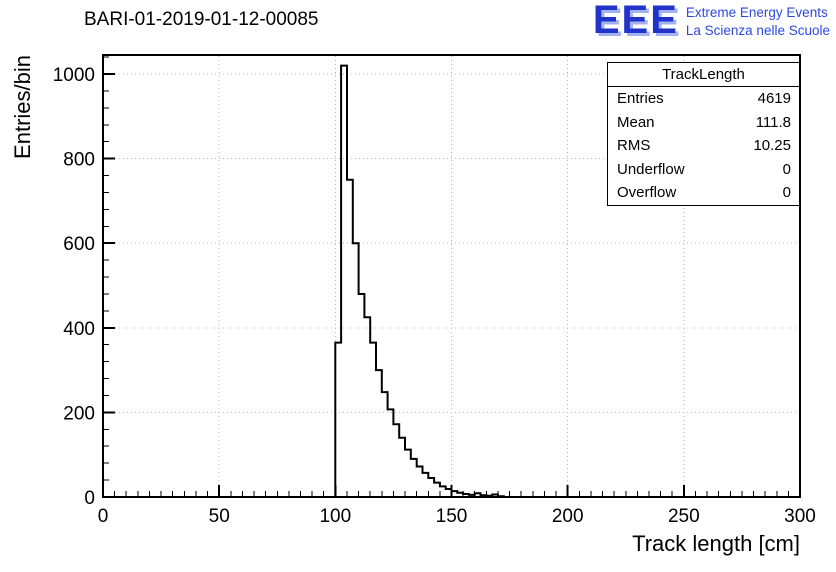  I want to click on stats-row-rms: RMS 10.25, so click(703, 146).